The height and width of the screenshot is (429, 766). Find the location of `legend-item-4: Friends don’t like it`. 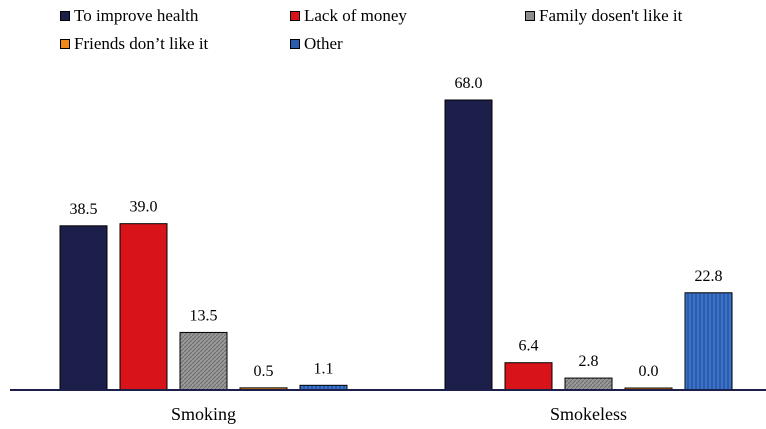

legend-item-4: Friends don’t like it is located at coordinates (134, 44).